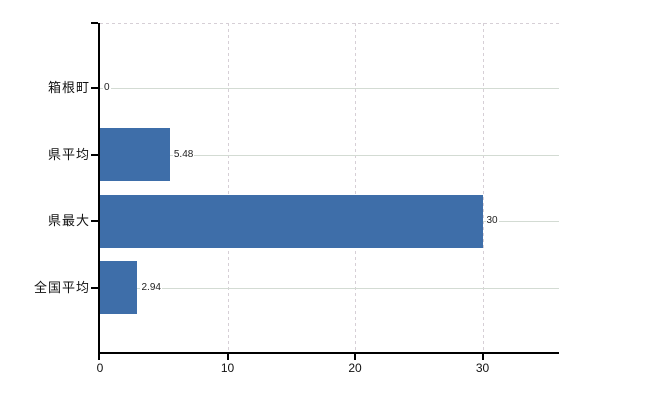 The height and width of the screenshot is (400, 650). What do you see at coordinates (328, 353) in the screenshot?
I see `x-axis-line` at bounding box center [328, 353].